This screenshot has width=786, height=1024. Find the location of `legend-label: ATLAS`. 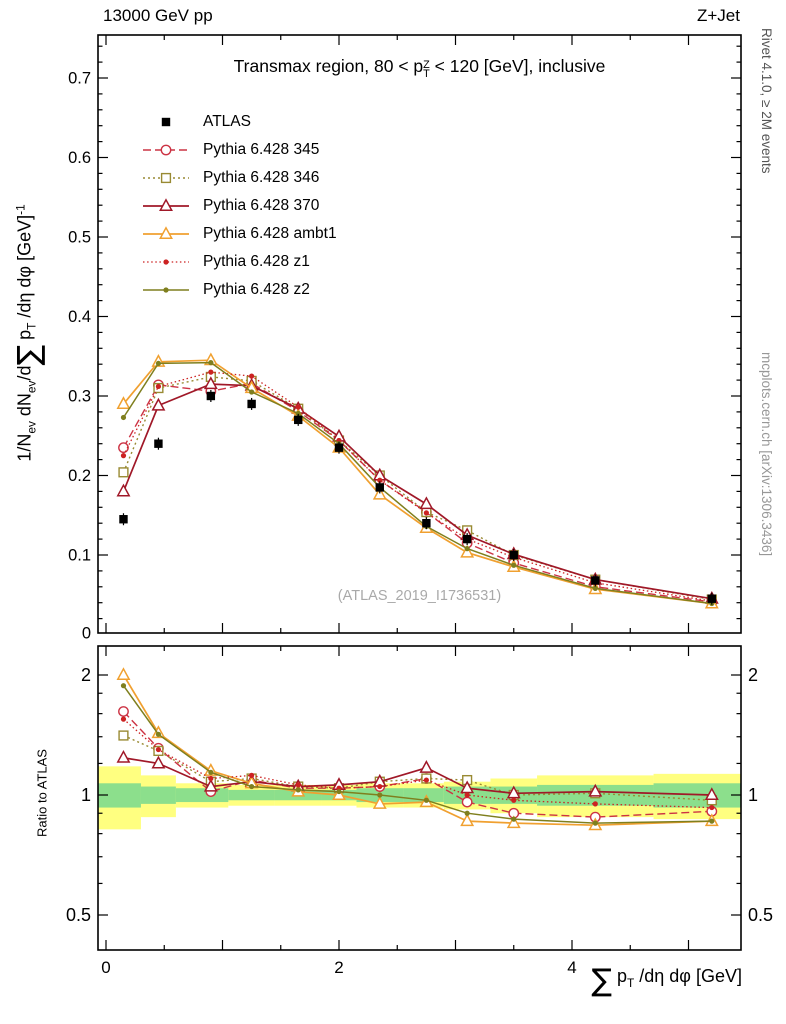

legend-label: ATLAS is located at coordinates (227, 121).